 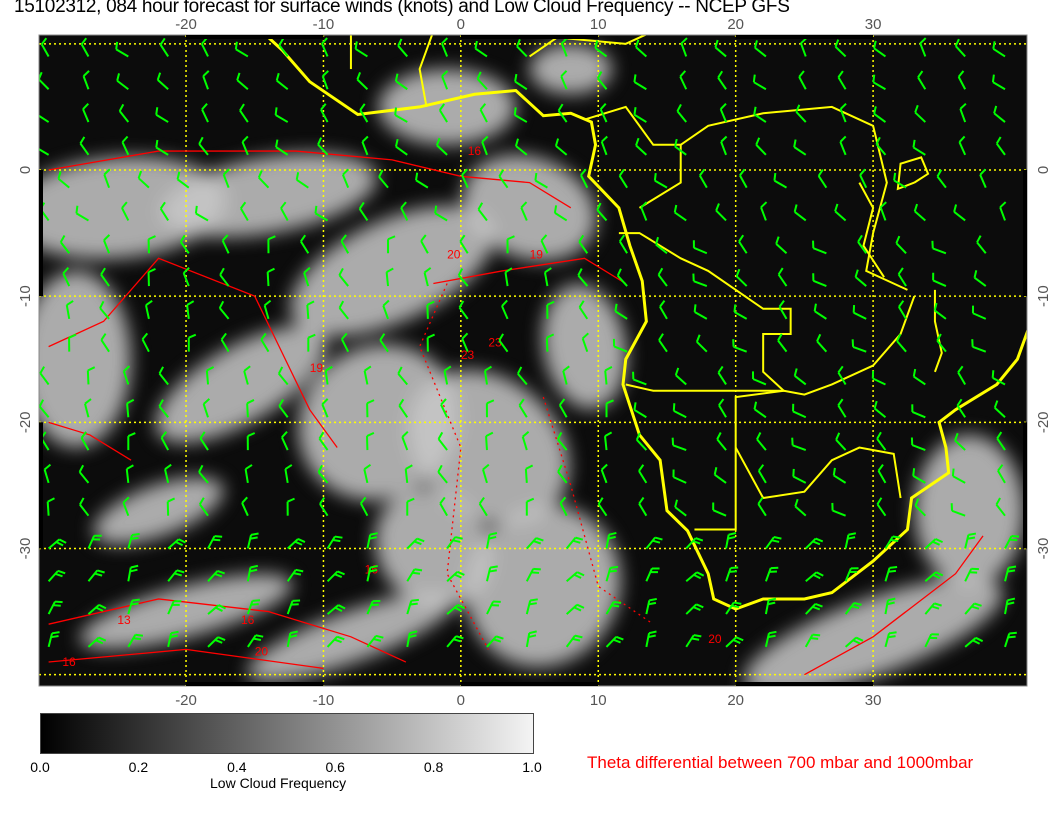 What do you see at coordinates (69, 662) in the screenshot?
I see `contour-label: 16` at bounding box center [69, 662].